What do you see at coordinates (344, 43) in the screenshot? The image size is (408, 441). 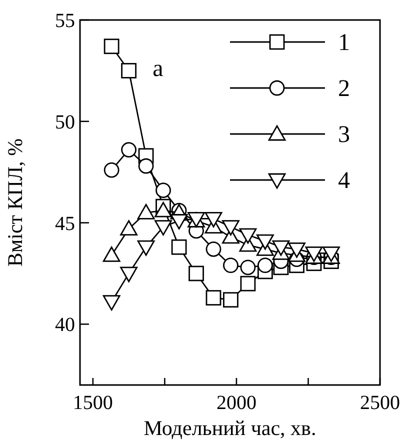 I see `legend-label: 1` at bounding box center [344, 43].